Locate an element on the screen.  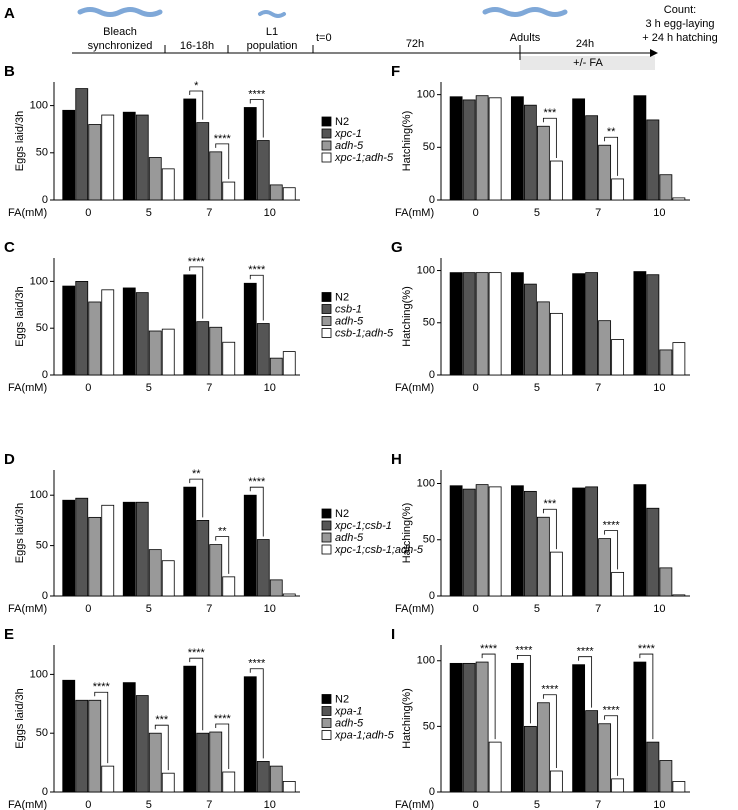
fa-box is located at coordinates (587, 63).